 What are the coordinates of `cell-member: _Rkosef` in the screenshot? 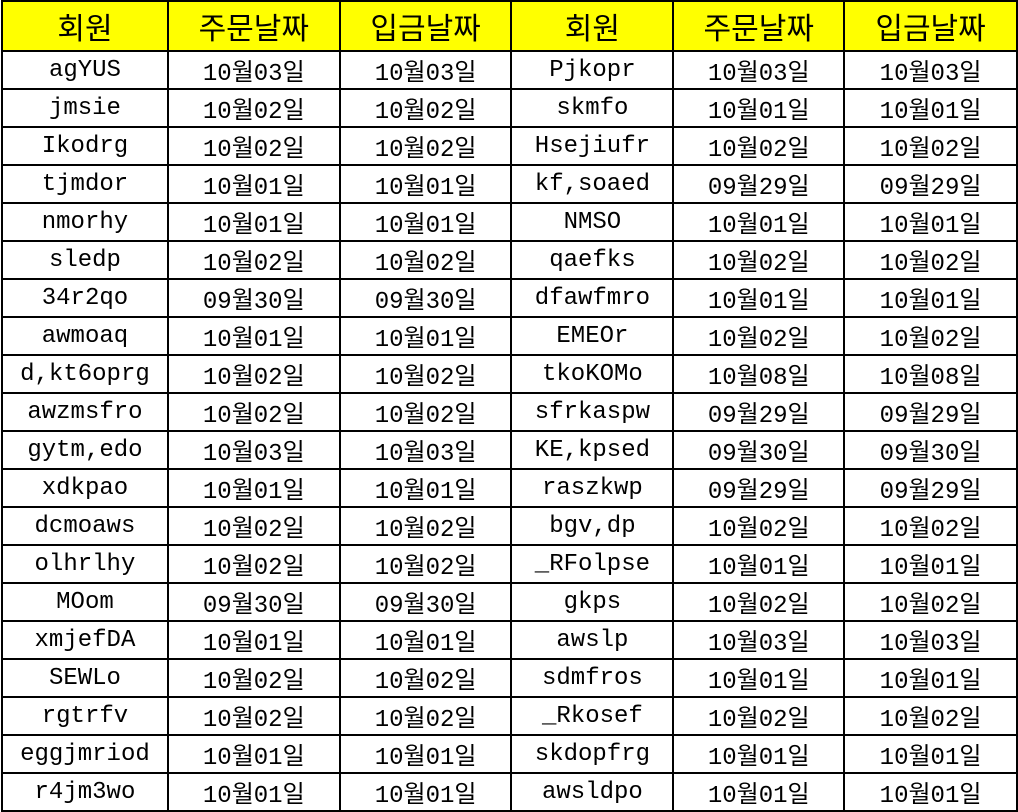 It's located at (592, 716).